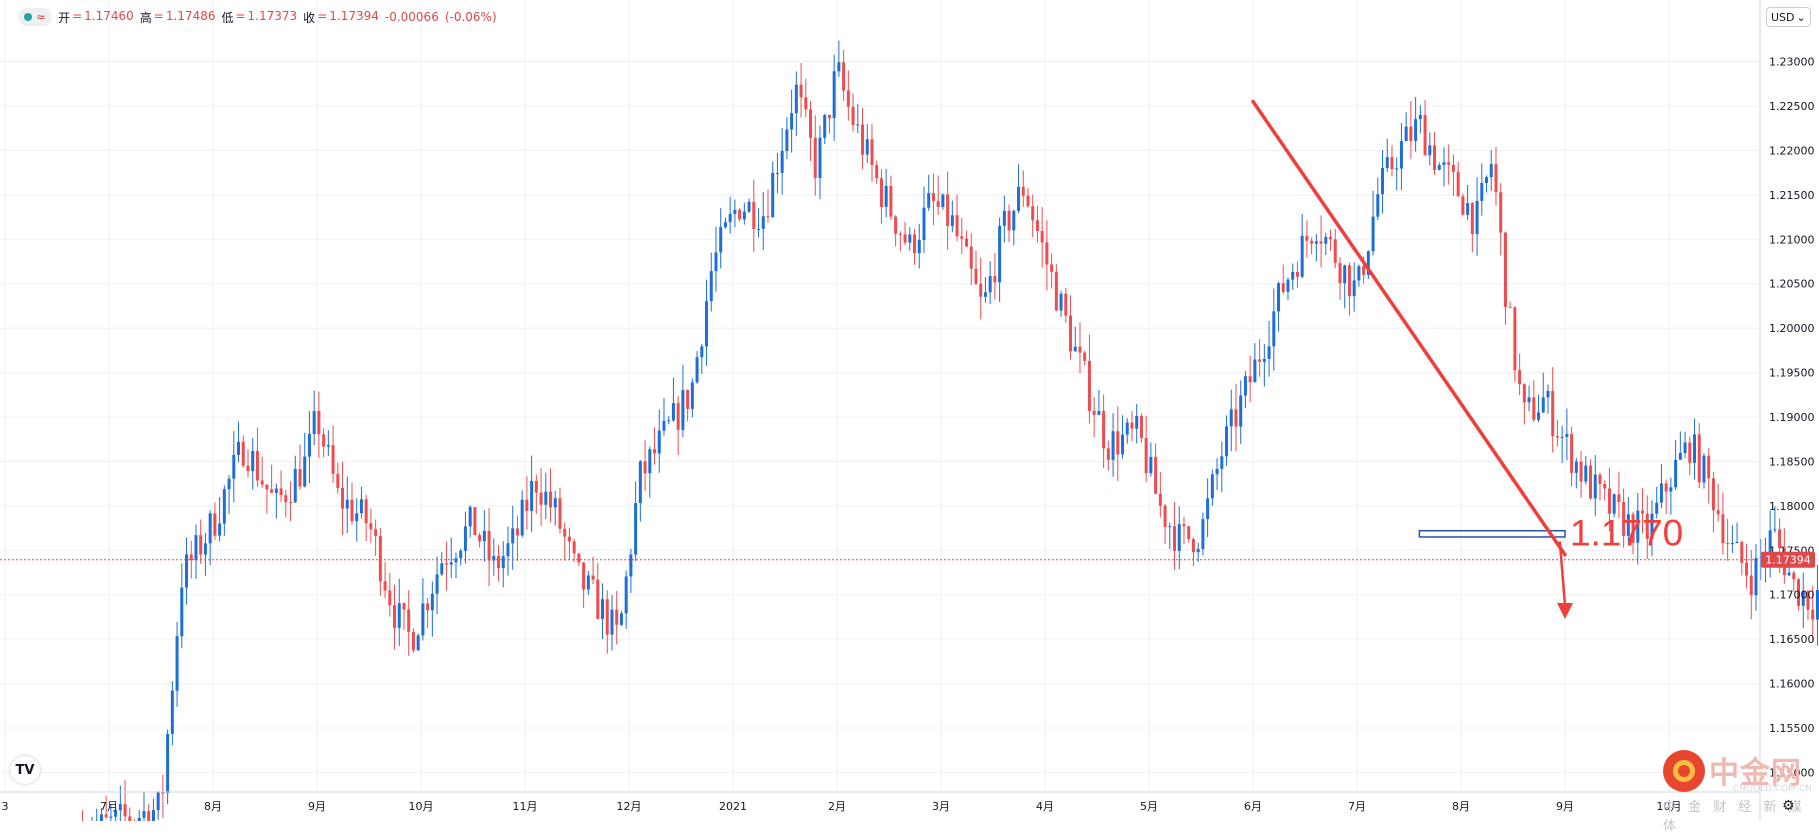 The image size is (1819, 834). I want to click on ohlc-low: 低 = 1.17373, so click(259, 16).